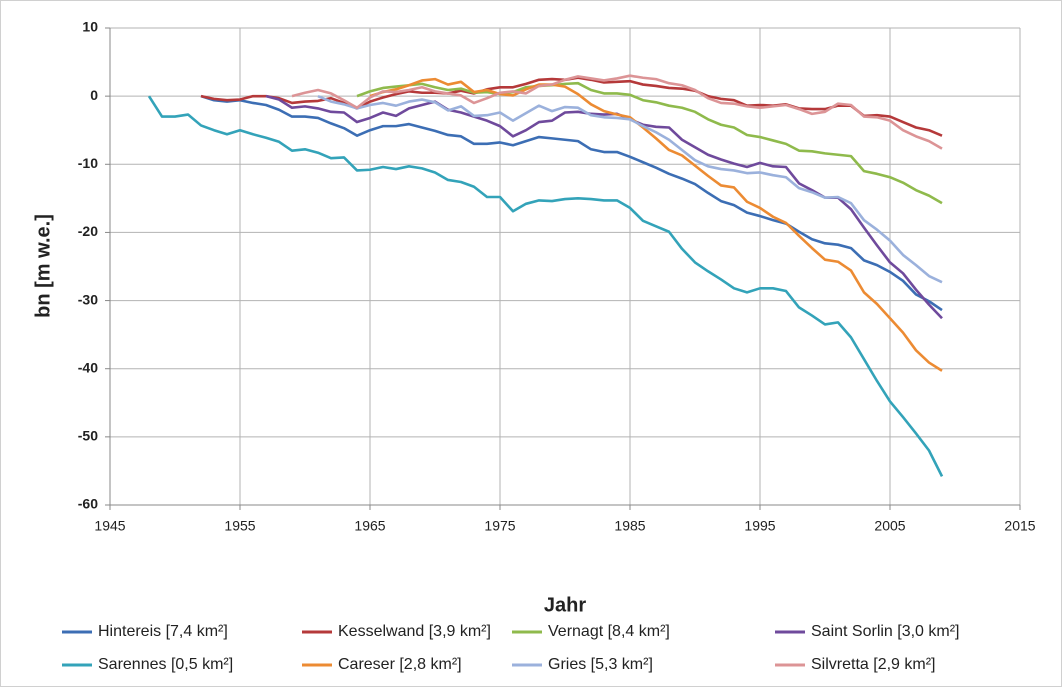  I want to click on legend-label: Vernagt [8,4 km²], so click(609, 631).